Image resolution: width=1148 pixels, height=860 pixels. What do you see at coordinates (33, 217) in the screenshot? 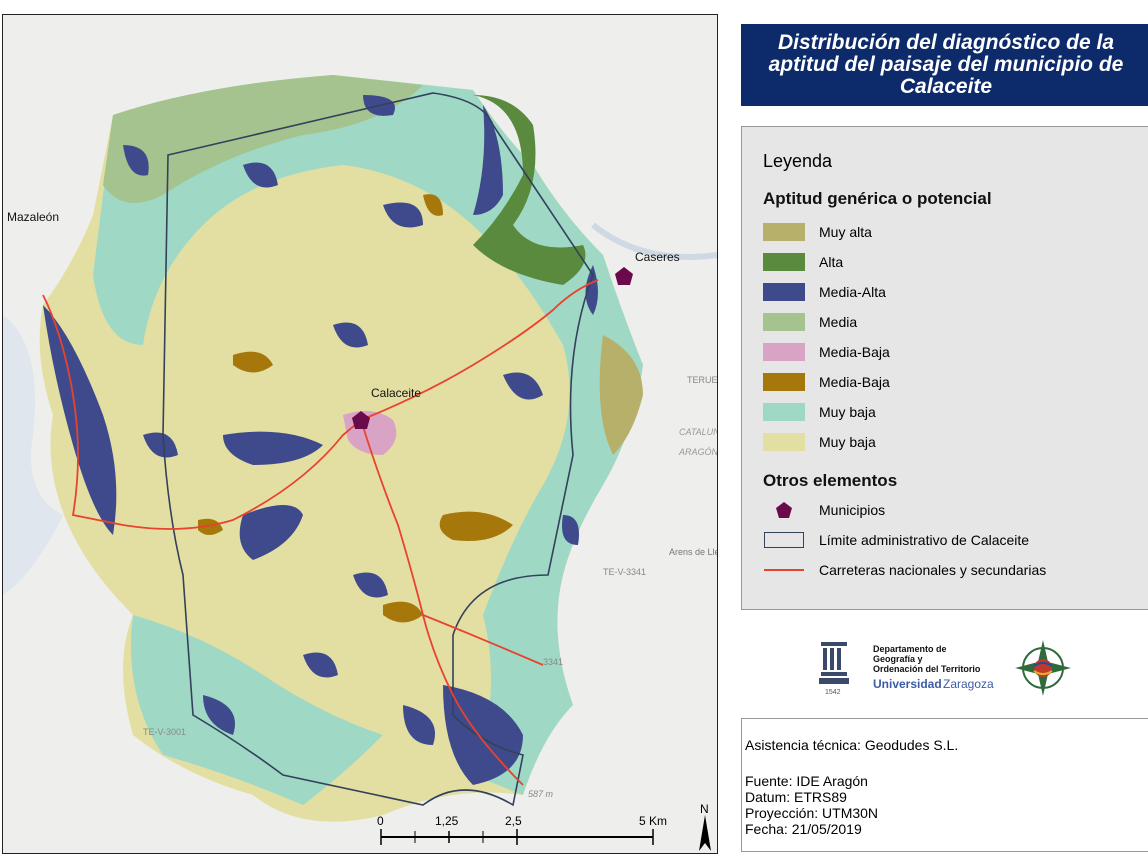
I see `label-mazaleon: Mazaleón` at bounding box center [33, 217].